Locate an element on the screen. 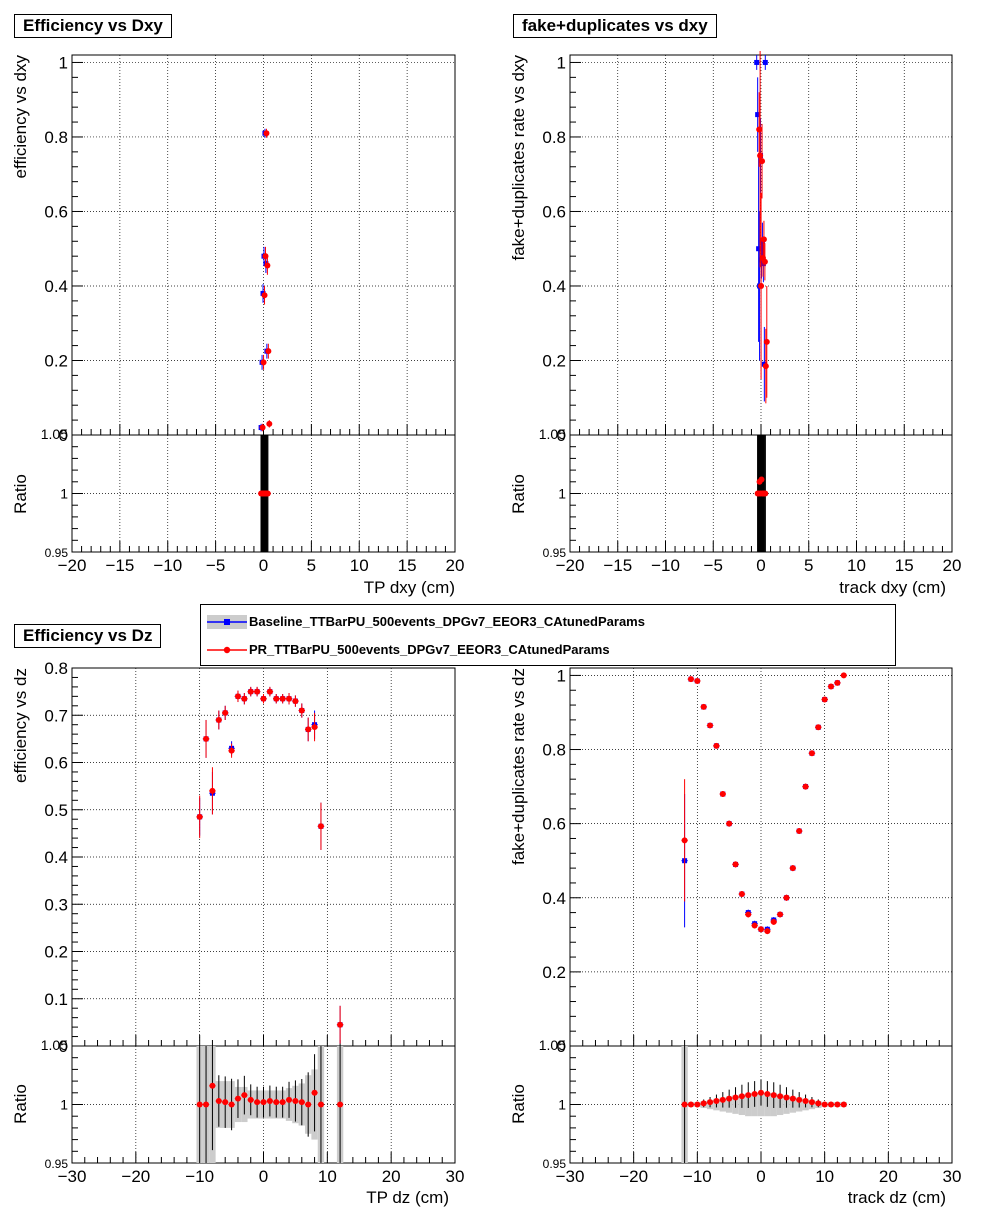  x-axis-label: TP dxy (cm) is located at coordinates (409, 587).